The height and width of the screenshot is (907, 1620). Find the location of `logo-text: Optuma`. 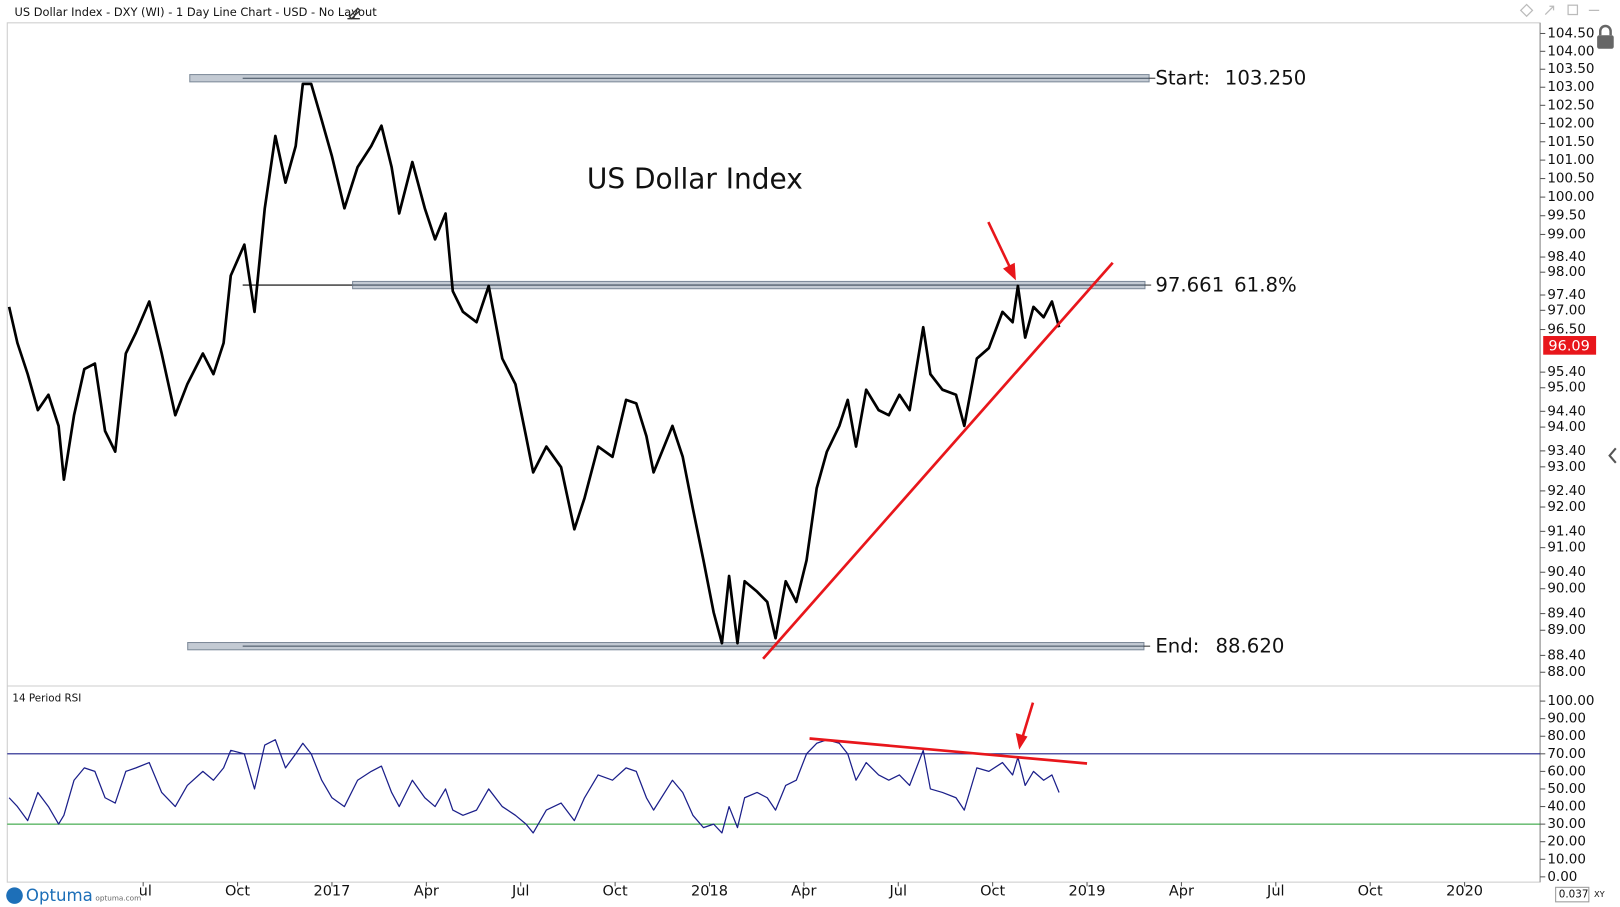

logo-text: Optuma is located at coordinates (59, 895).